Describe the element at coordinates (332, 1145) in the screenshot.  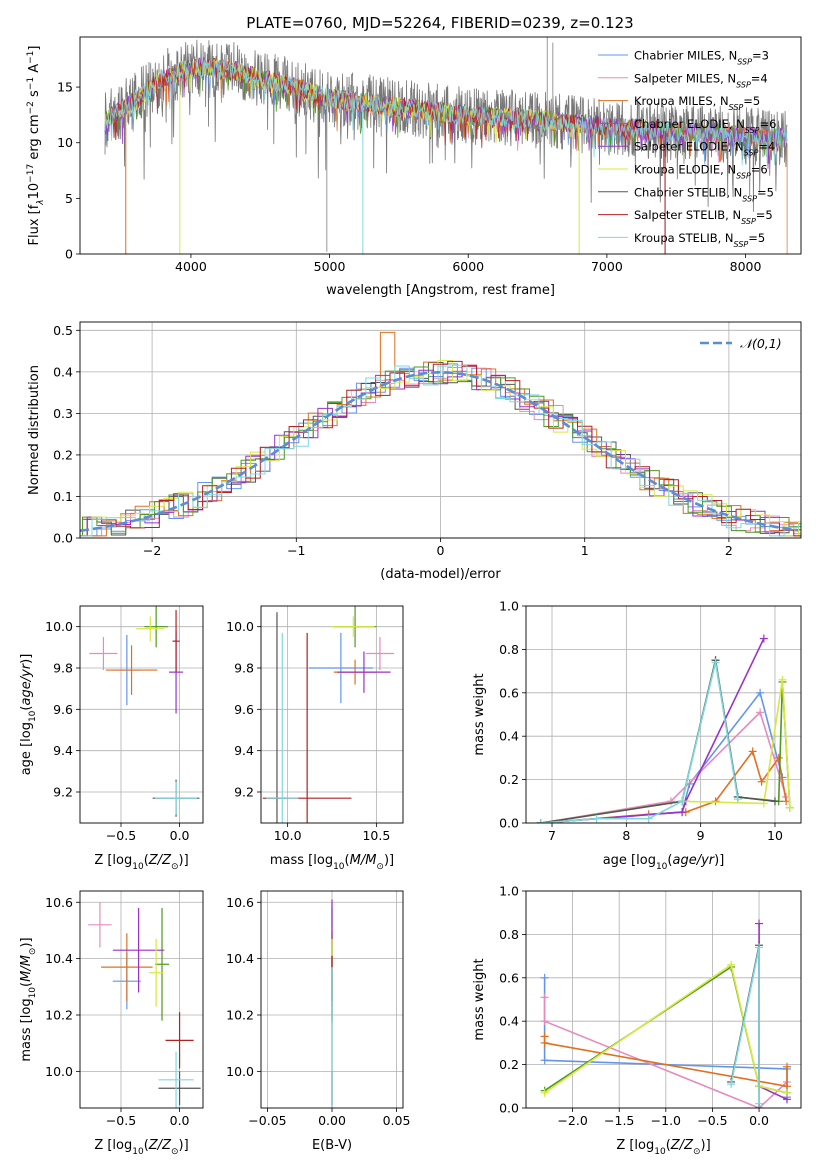
I see `x-axis-label: E(B-V)` at that location.